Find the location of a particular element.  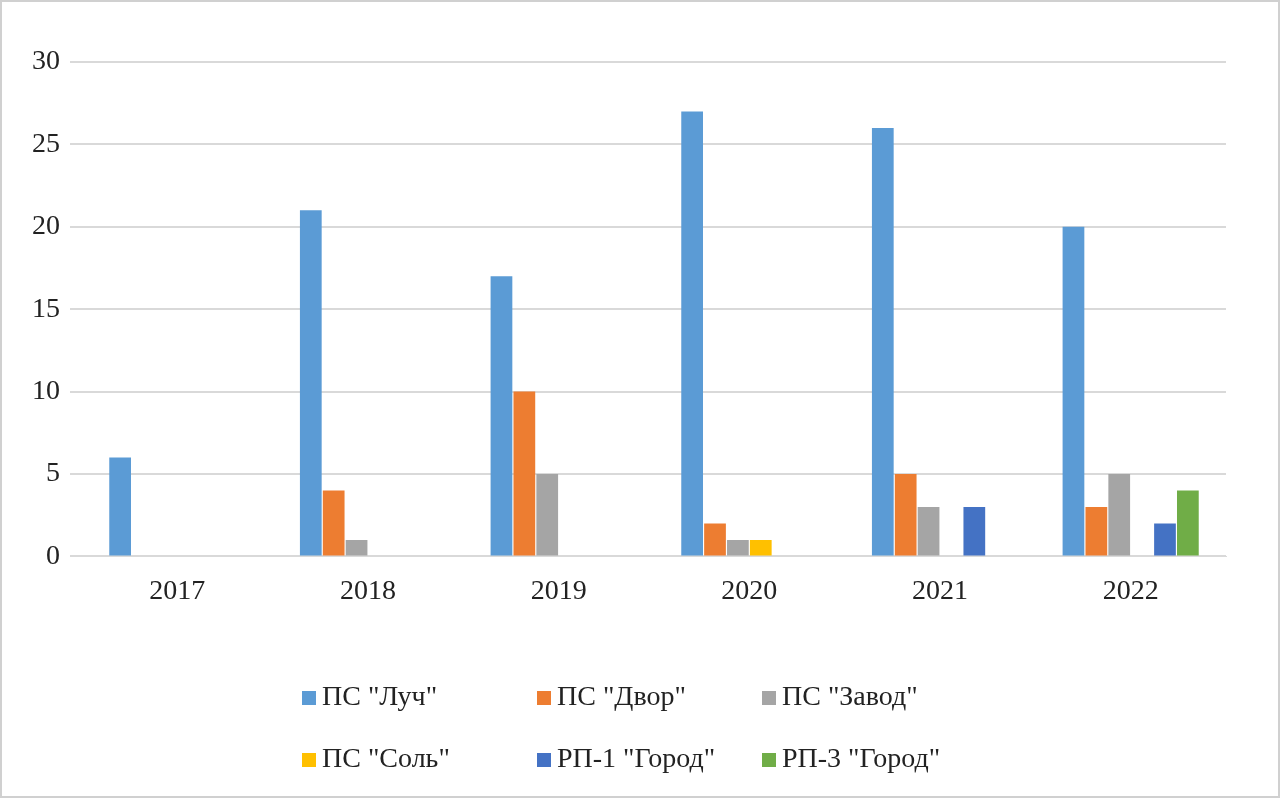

y-tick-label: 0 is located at coordinates (53, 554).